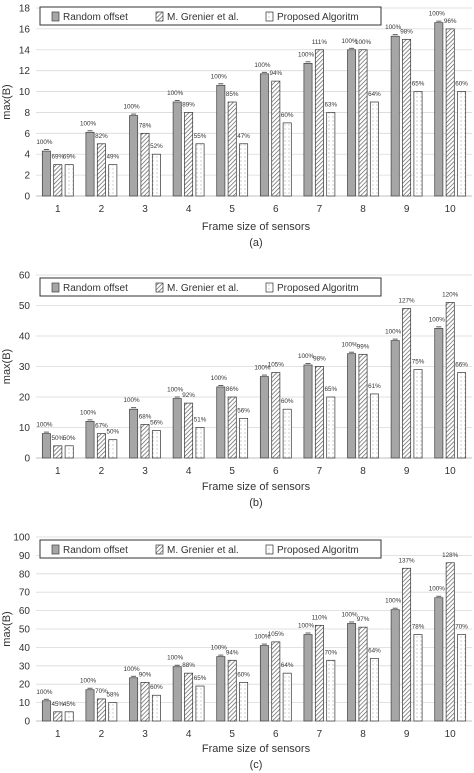 This screenshot has height=773, width=474. What do you see at coordinates (450, 294) in the screenshot?
I see `data-label: 120%` at bounding box center [450, 294].